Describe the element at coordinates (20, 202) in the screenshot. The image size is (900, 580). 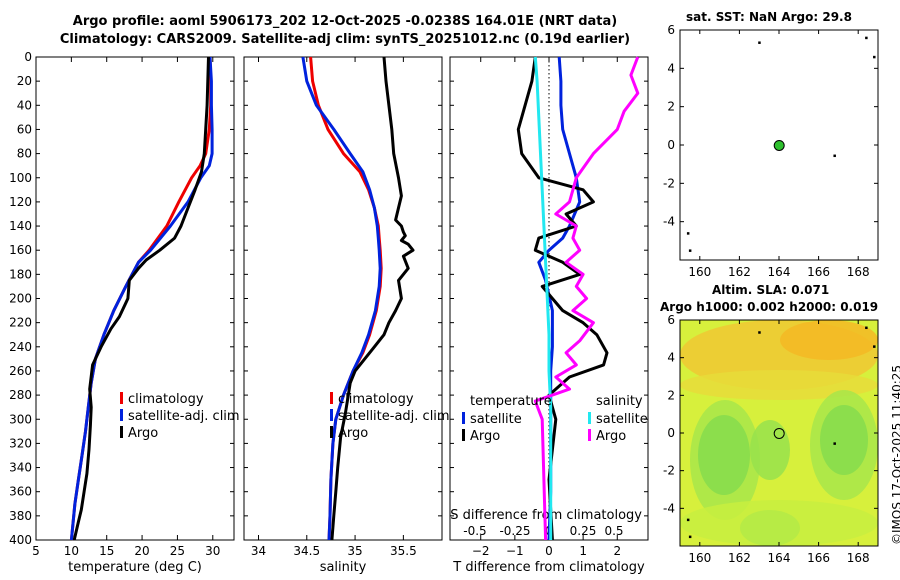
I see `depth-tick-label: 120` at that location.